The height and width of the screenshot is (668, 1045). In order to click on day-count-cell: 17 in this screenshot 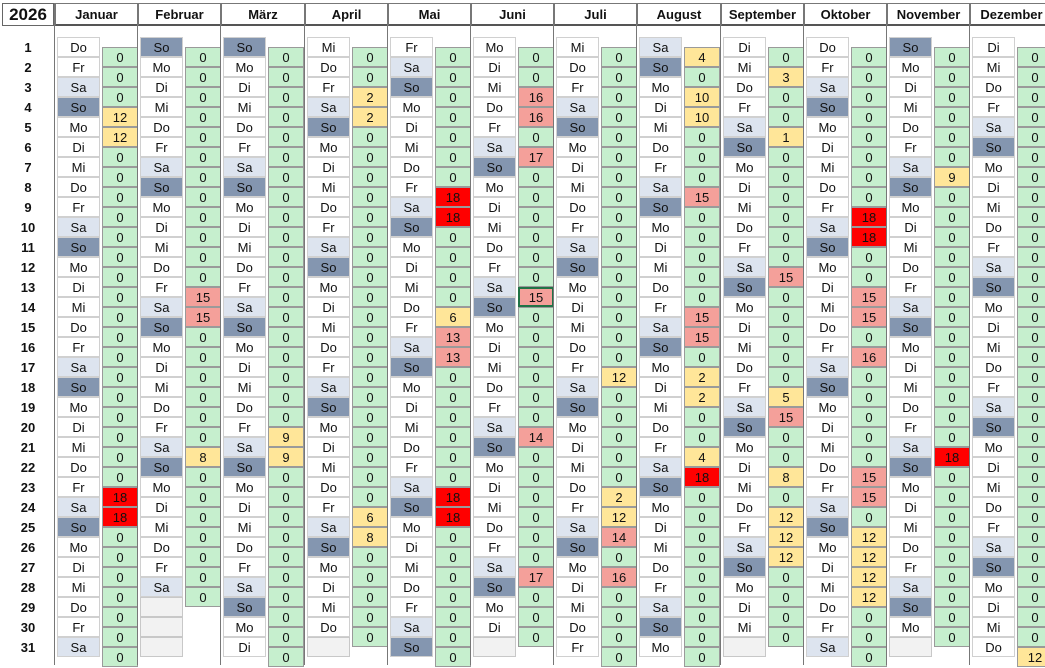, I will do `click(536, 577)`.